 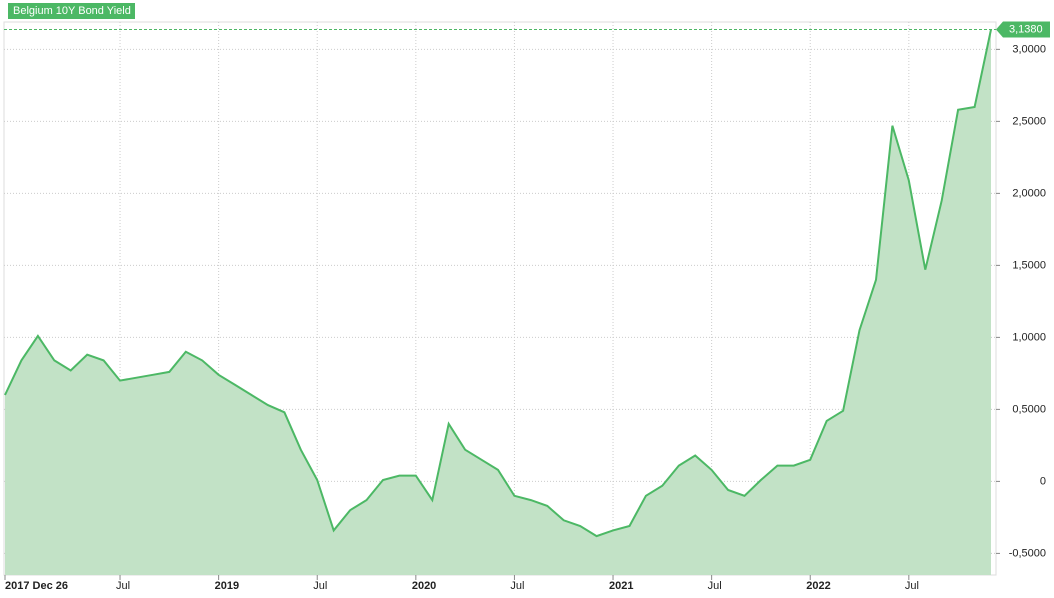 I want to click on last-value-tag, so click(x=1023, y=29).